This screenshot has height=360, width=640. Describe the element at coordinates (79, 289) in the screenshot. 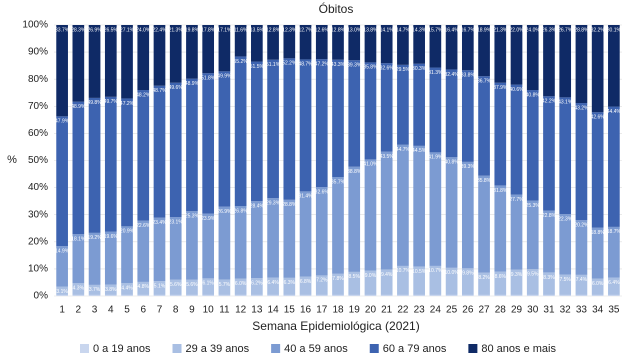

I see `value-label: 4.3%` at that location.